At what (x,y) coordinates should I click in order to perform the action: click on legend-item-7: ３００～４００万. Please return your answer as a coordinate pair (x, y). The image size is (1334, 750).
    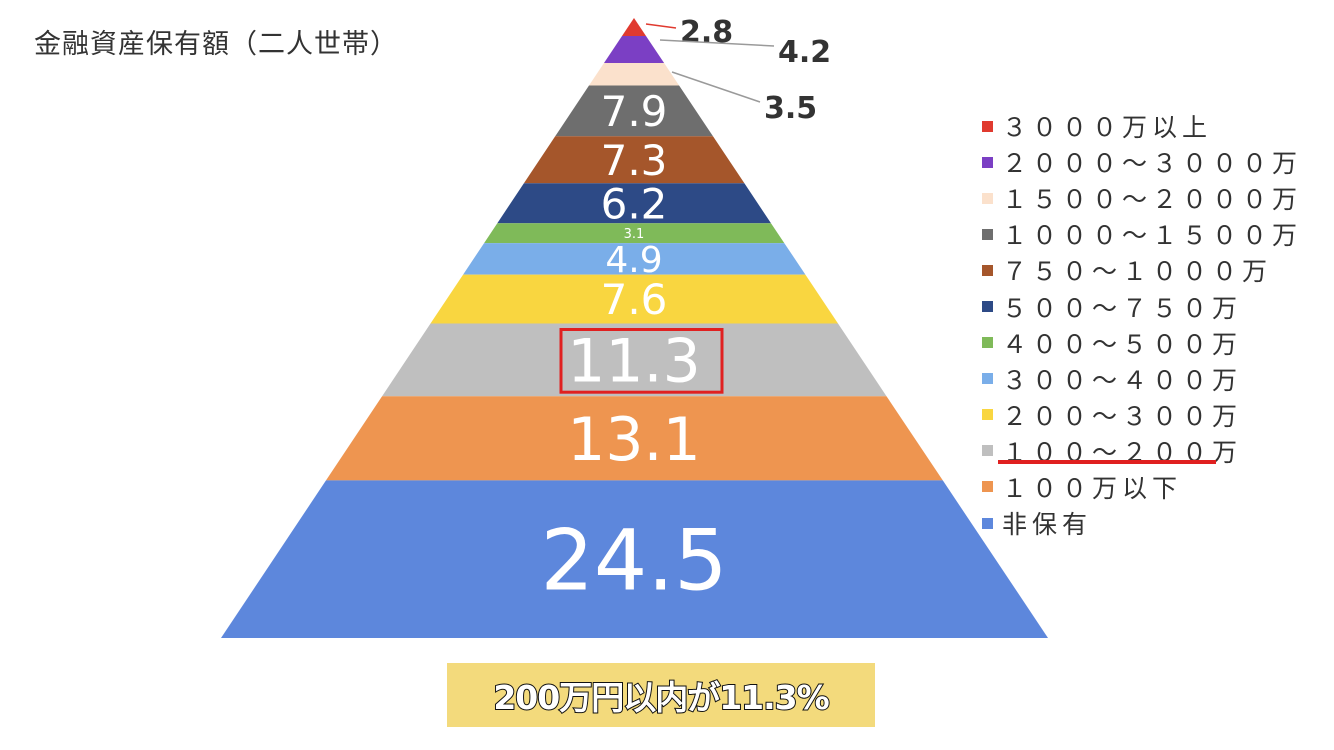
    Looking at the image, I should click on (1142, 379).